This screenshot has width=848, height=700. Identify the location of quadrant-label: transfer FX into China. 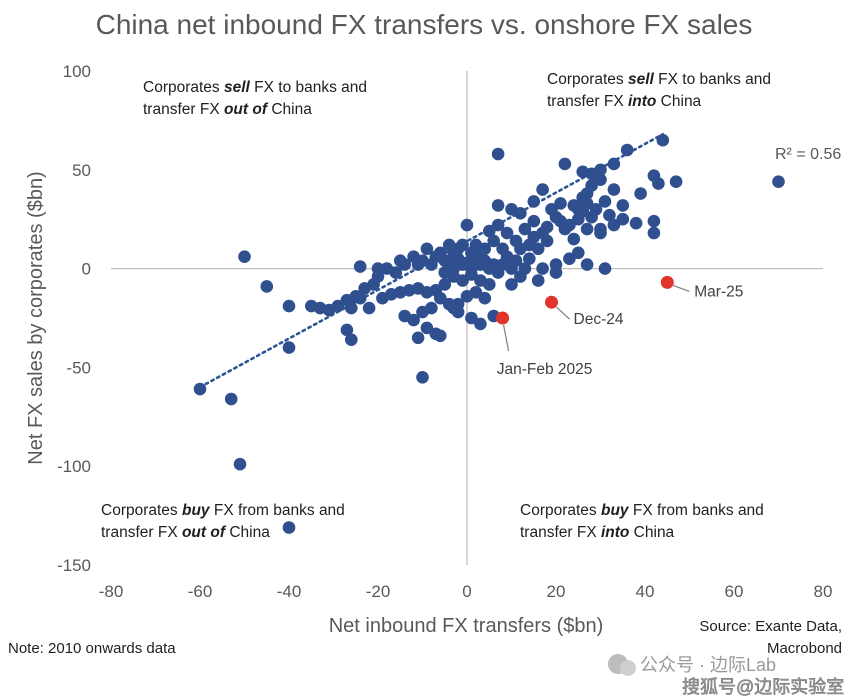
(597, 532).